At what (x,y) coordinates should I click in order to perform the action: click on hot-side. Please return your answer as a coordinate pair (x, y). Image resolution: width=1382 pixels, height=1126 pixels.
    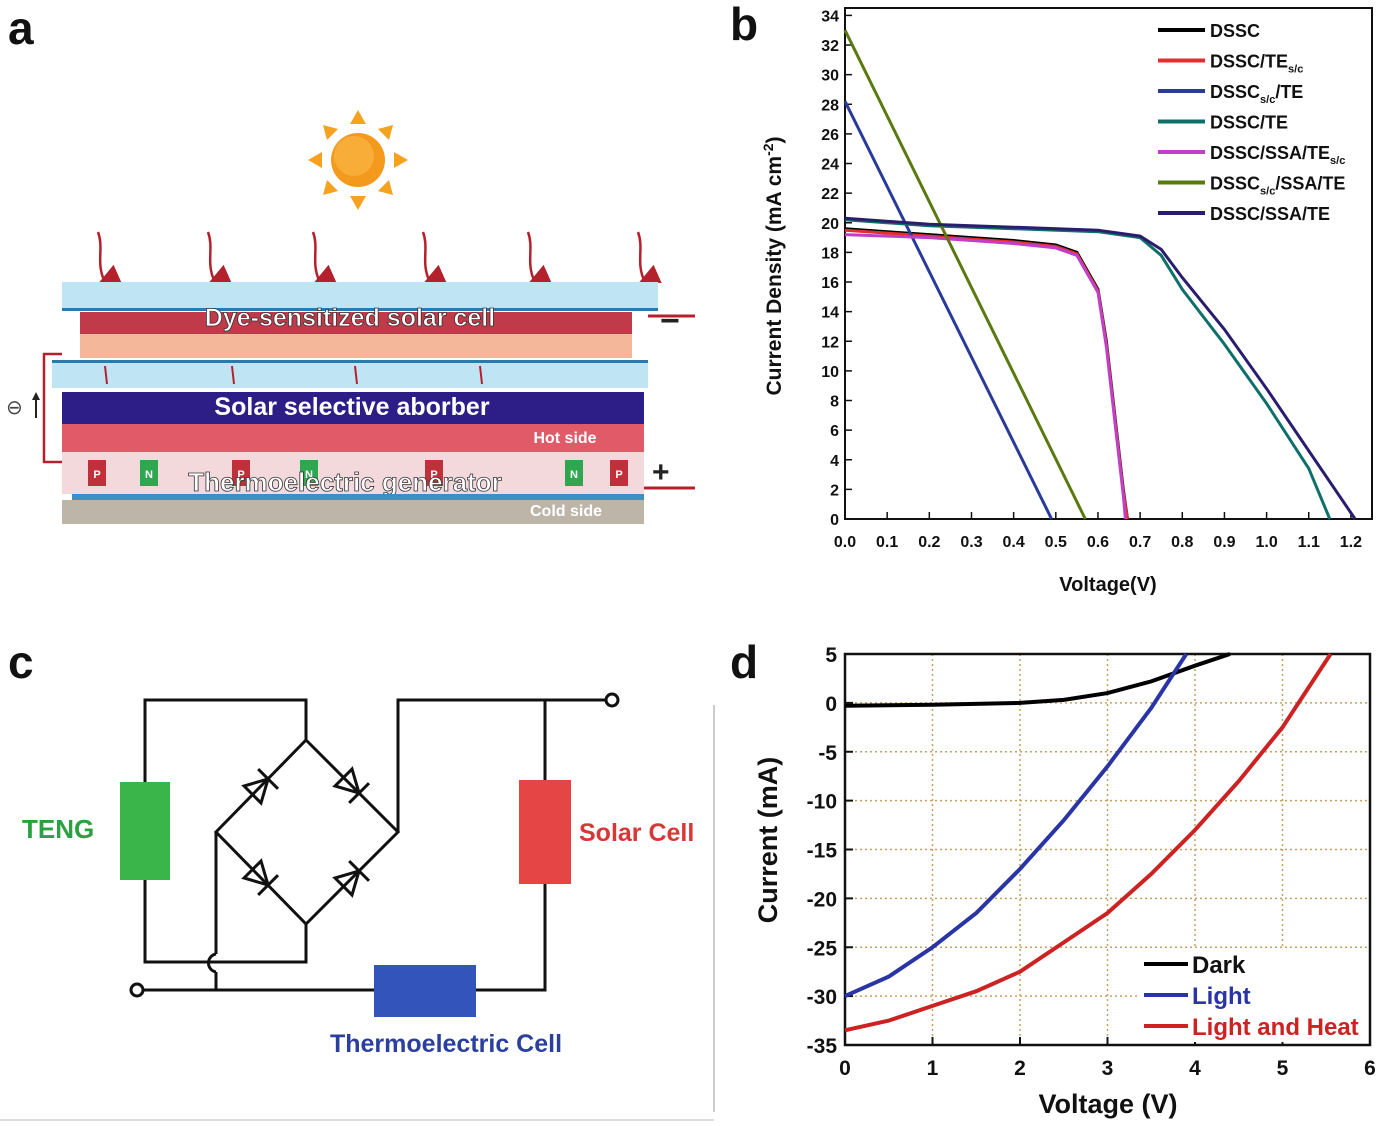
    Looking at the image, I should click on (353, 438).